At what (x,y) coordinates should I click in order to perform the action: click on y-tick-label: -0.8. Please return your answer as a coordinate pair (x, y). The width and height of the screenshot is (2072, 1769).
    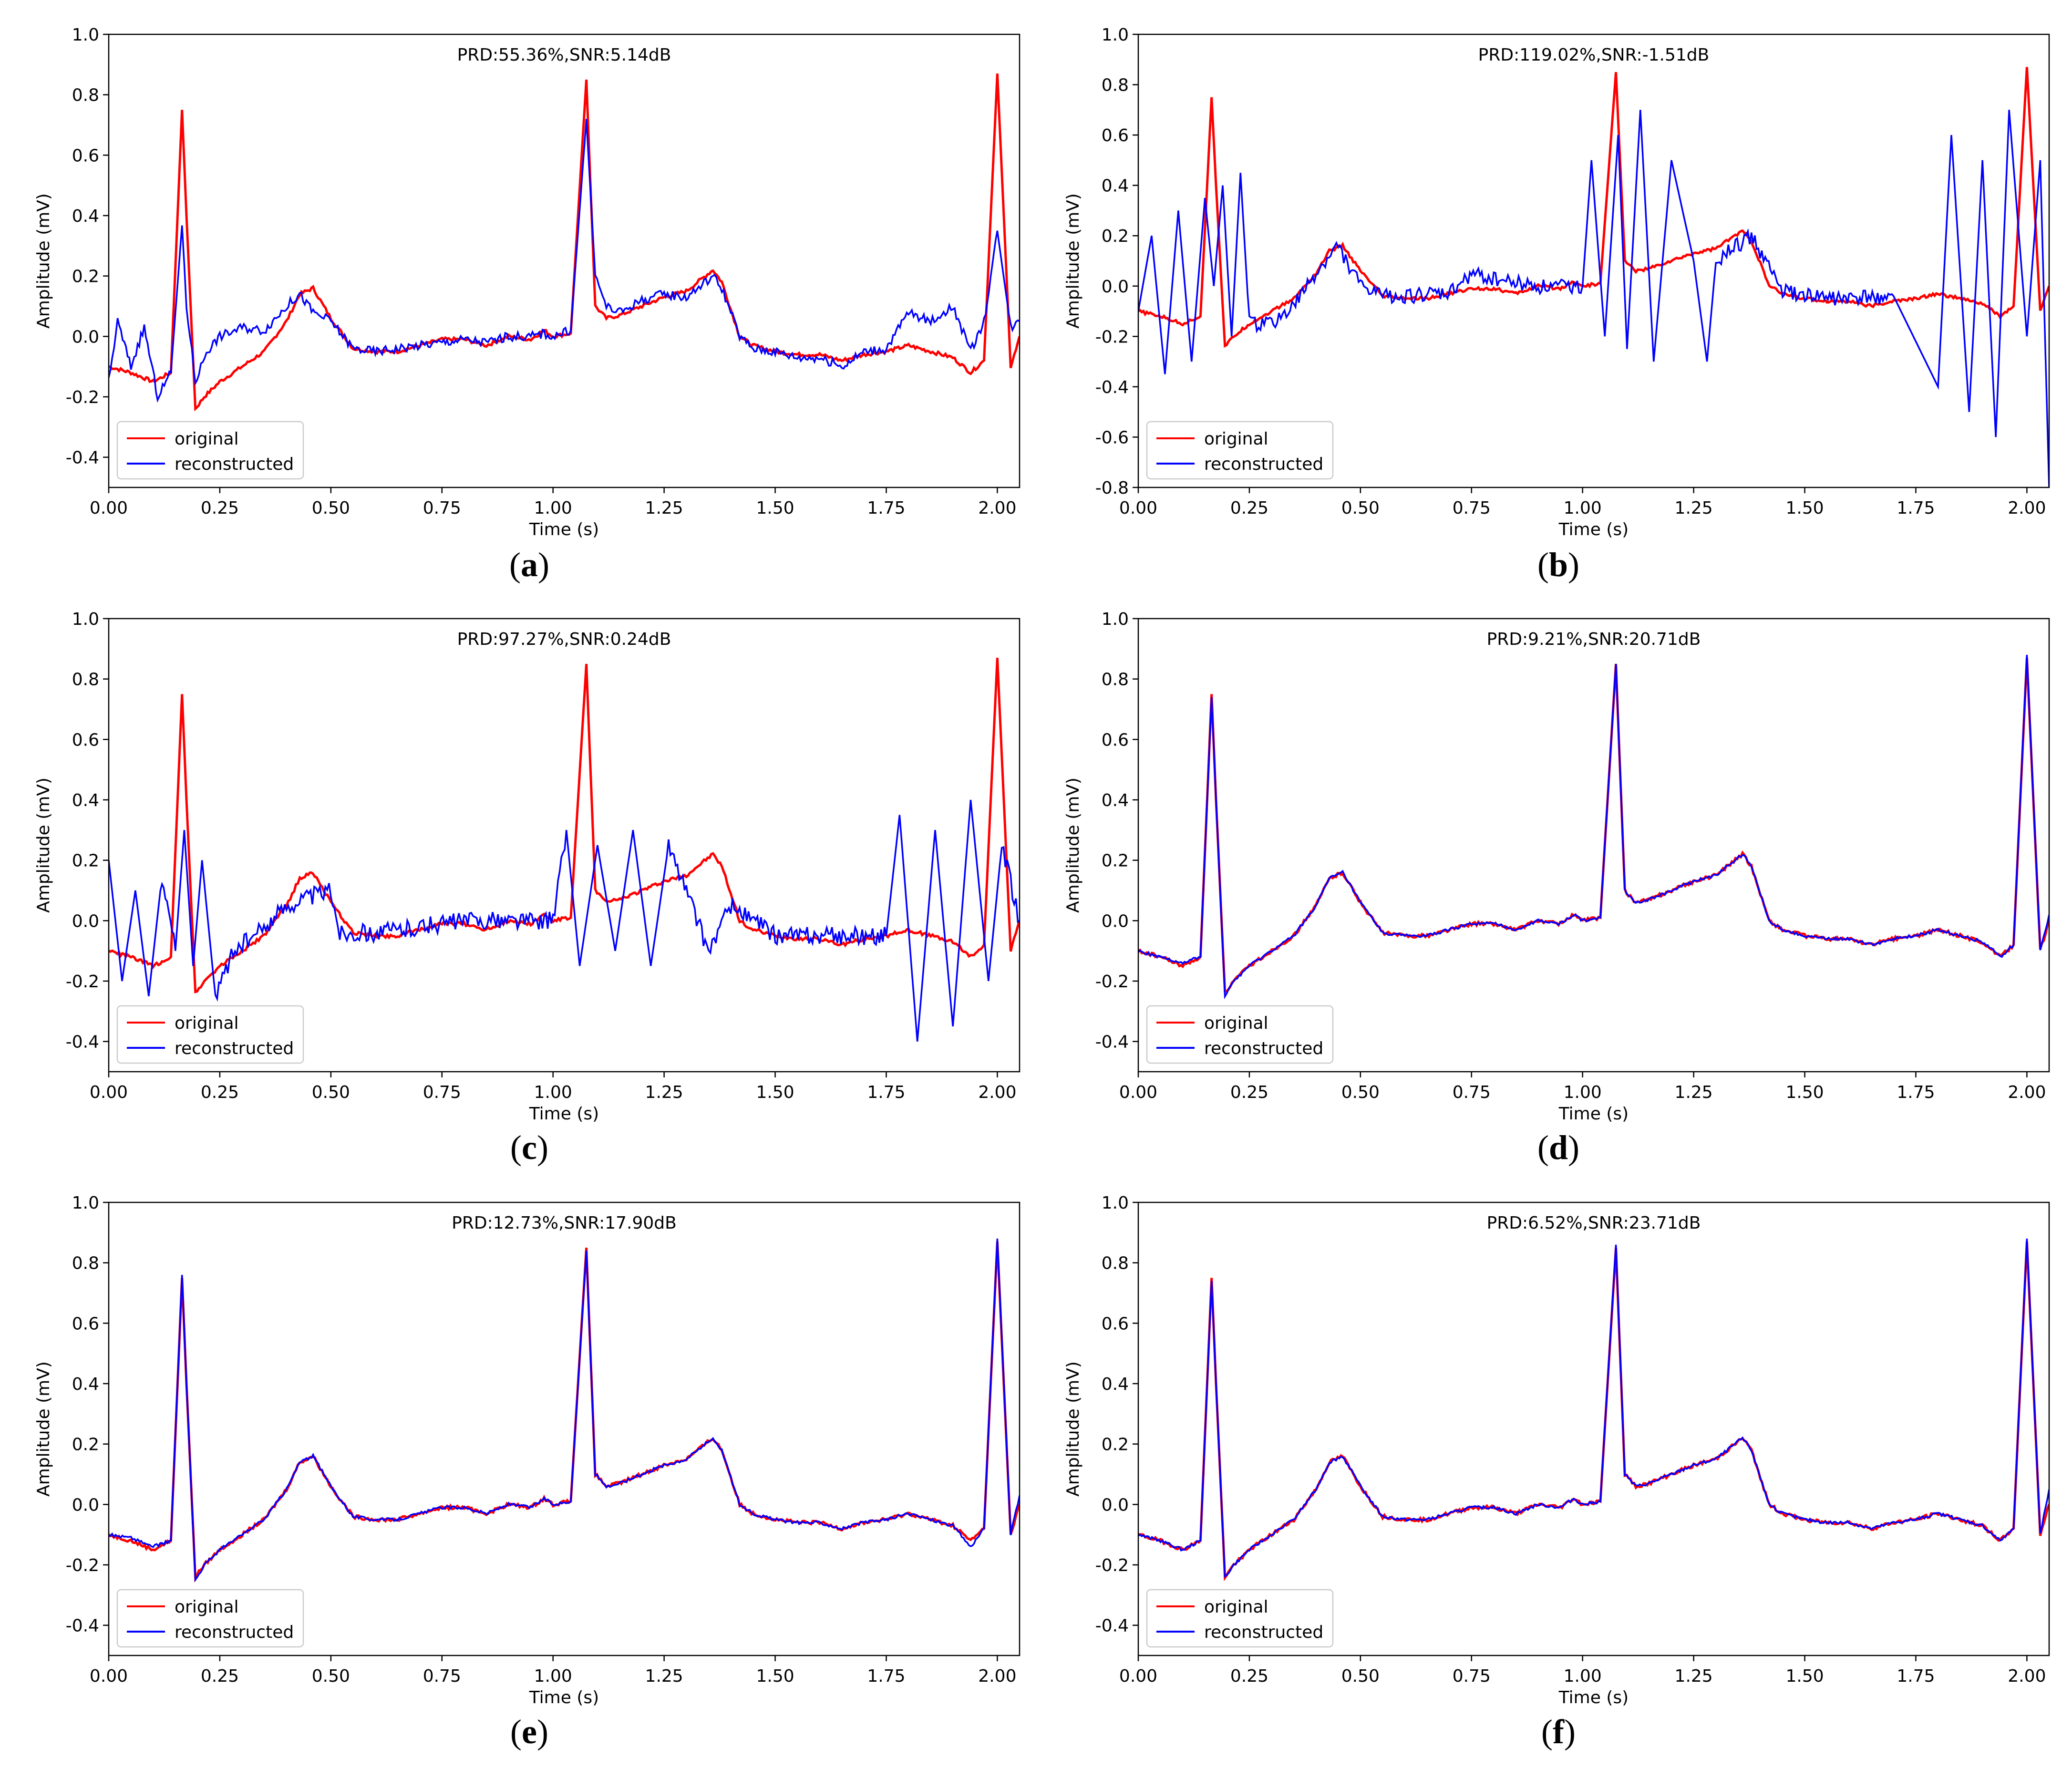
    Looking at the image, I should click on (1112, 488).